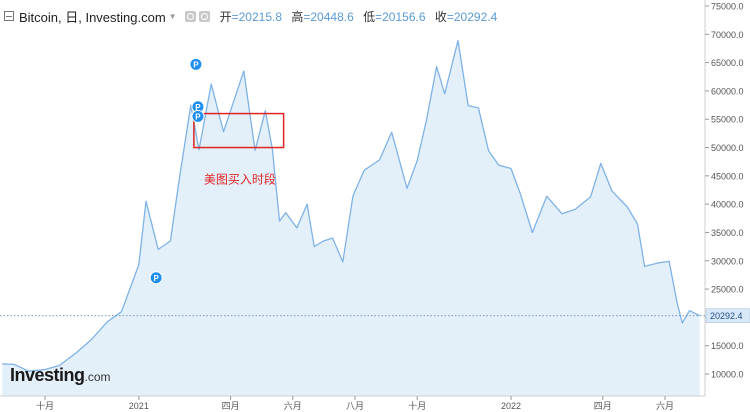  What do you see at coordinates (328, 16) in the screenshot?
I see `high-value: =20448.6` at bounding box center [328, 16].